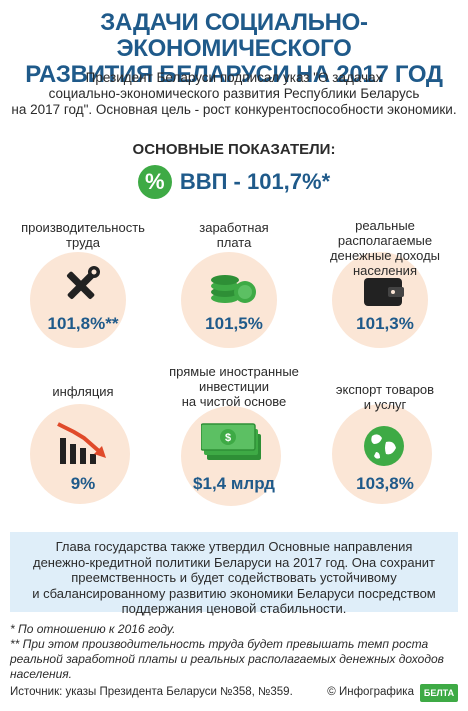  Describe the element at coordinates (234, 483) in the screenshot. I see `indicator-value: $1,4 млрд` at that location.